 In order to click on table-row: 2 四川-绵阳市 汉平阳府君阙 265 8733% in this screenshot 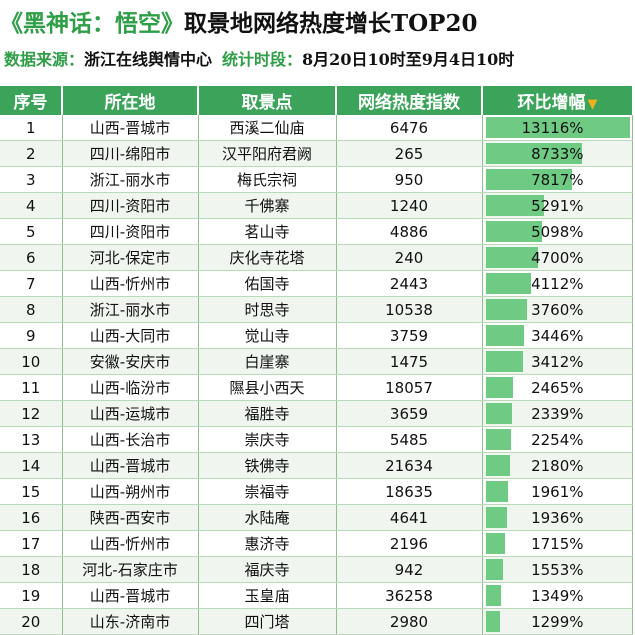, I will do `click(316, 153)`.